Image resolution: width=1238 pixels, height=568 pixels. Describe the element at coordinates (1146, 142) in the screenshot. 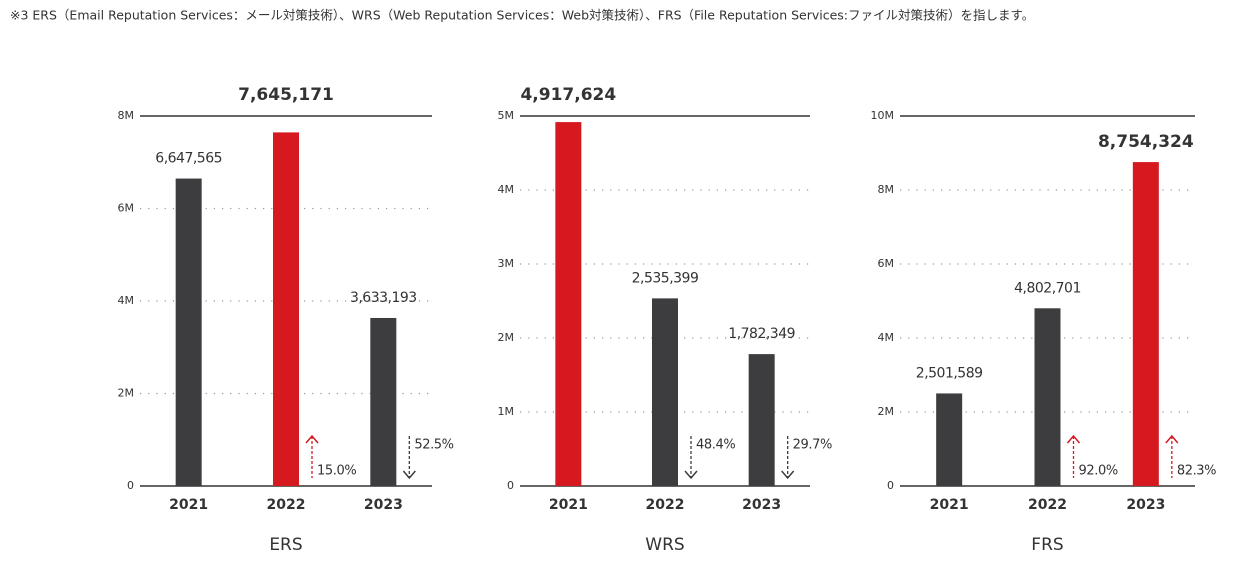

I see `value-label: 8,754,324` at that location.